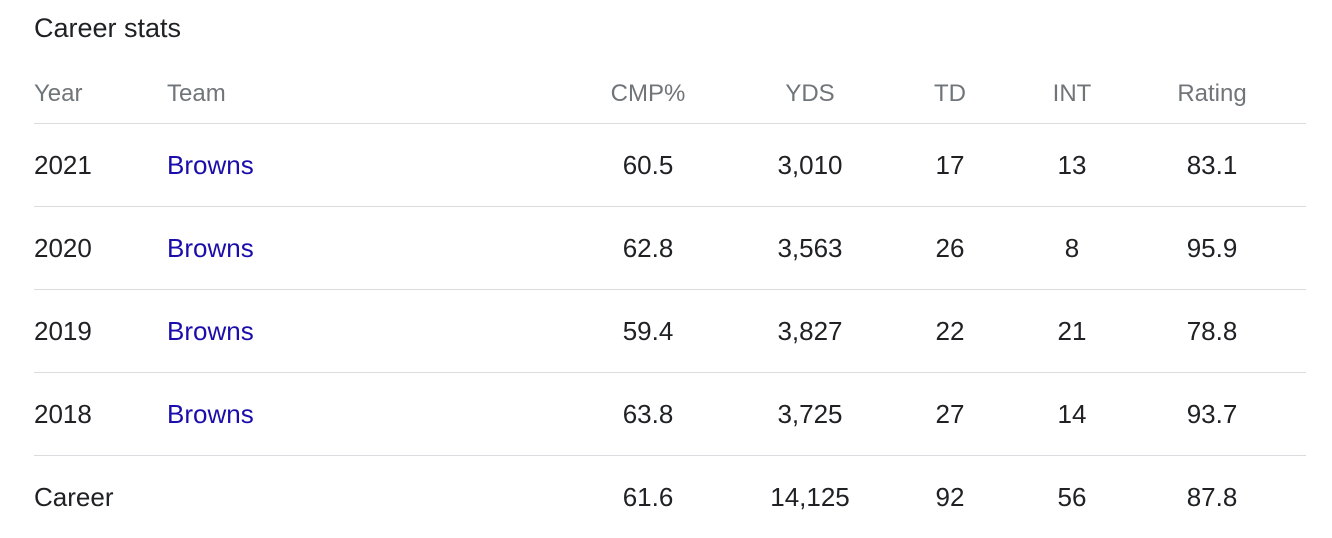 This screenshot has height=538, width=1332. What do you see at coordinates (648, 496) in the screenshot?
I see `cmp-cell: 61.6` at bounding box center [648, 496].